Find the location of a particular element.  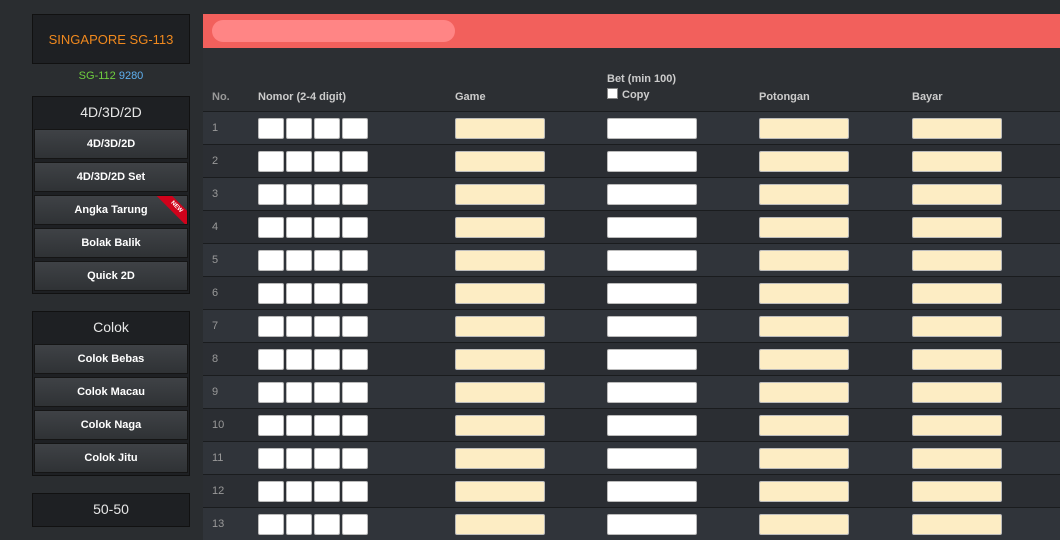

header-bar is located at coordinates (631, 31).